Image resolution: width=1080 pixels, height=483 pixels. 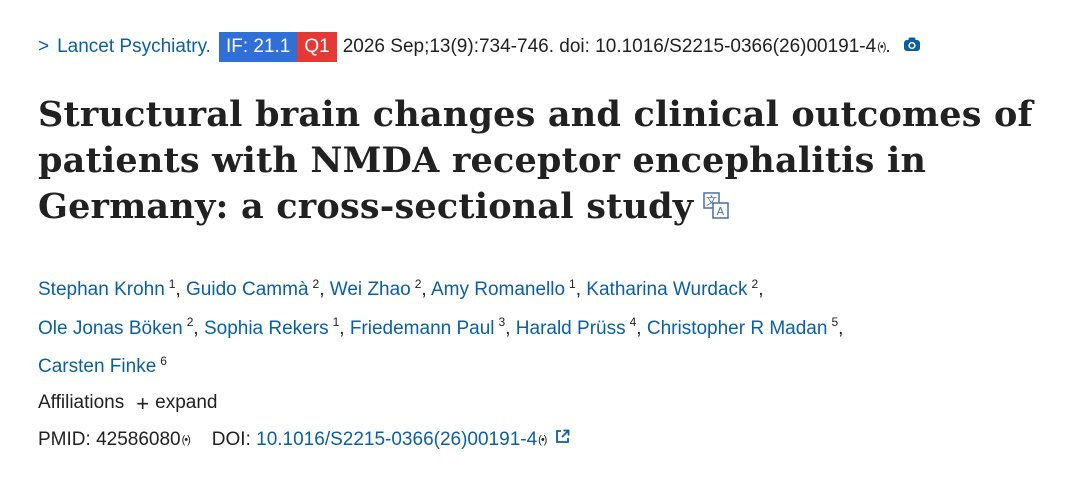 I want to click on plus-icon: +, so click(x=143, y=403).